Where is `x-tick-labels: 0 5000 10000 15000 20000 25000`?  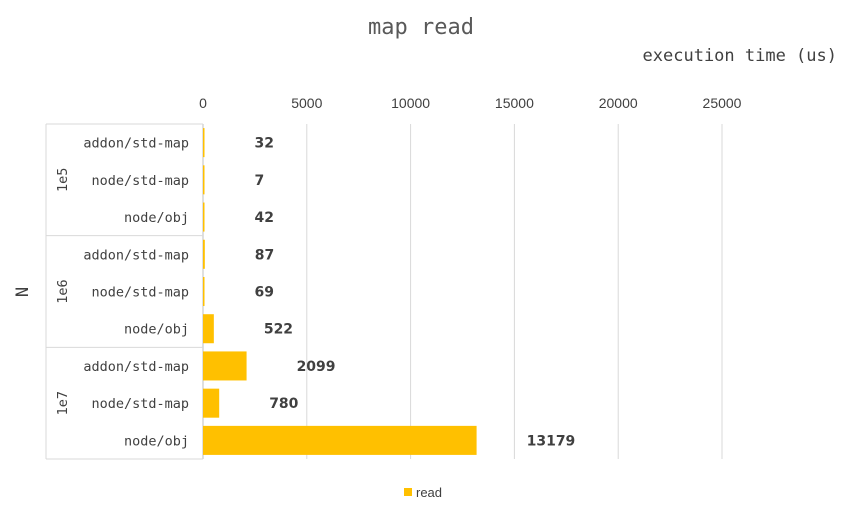
x-tick-labels: 0 5000 10000 15000 20000 25000 is located at coordinates (470, 103).